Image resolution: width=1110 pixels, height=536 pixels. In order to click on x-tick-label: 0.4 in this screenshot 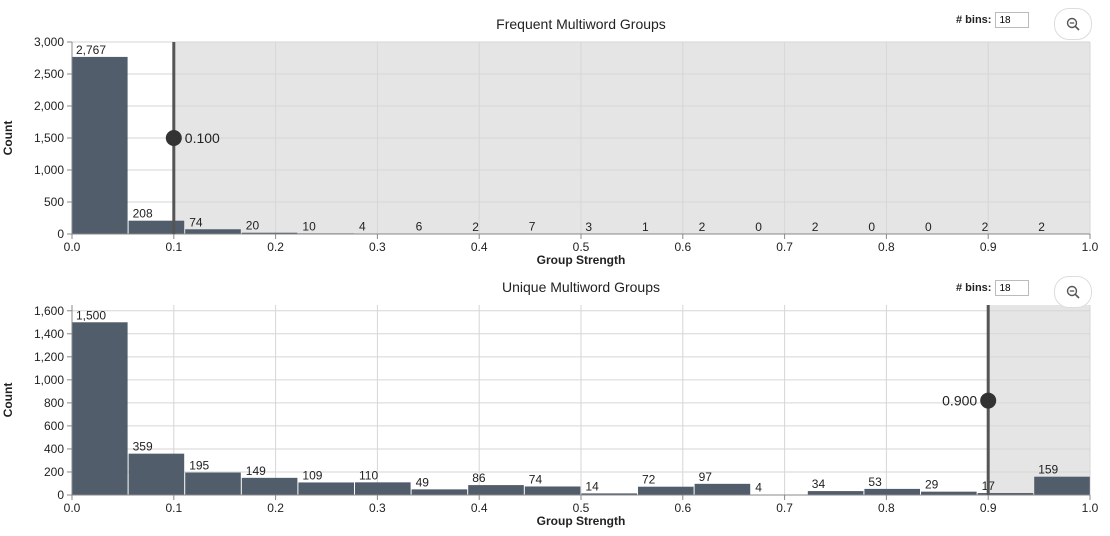, I will do `click(479, 508)`.